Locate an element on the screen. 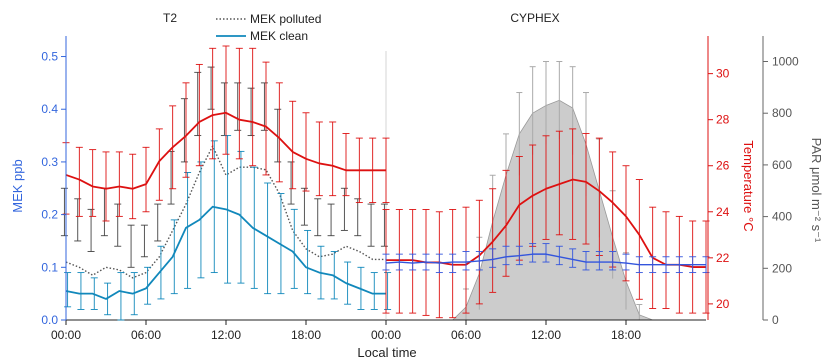 This screenshot has width=827, height=361. par-tick-label: 600 is located at coordinates (782, 165).